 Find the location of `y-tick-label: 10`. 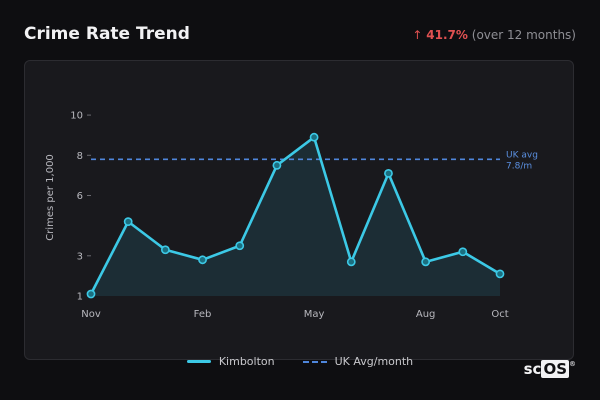

y-tick-label: 10 is located at coordinates (76, 116).